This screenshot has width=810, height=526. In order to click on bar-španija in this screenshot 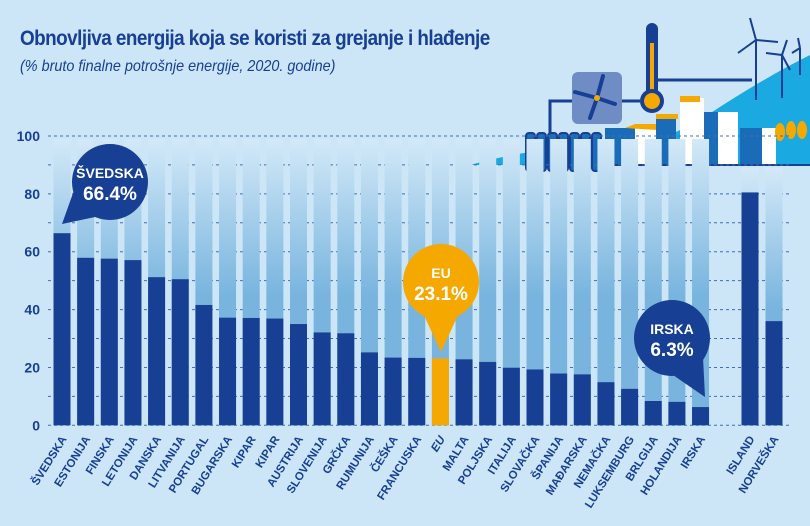, I will do `click(559, 399)`.